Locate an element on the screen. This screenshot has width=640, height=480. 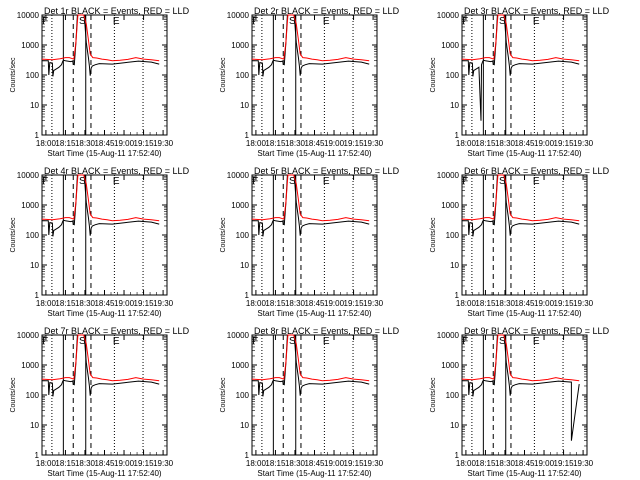
chart-title: Det 8r BLACK = Events, RED = LLD is located at coordinates (327, 331).